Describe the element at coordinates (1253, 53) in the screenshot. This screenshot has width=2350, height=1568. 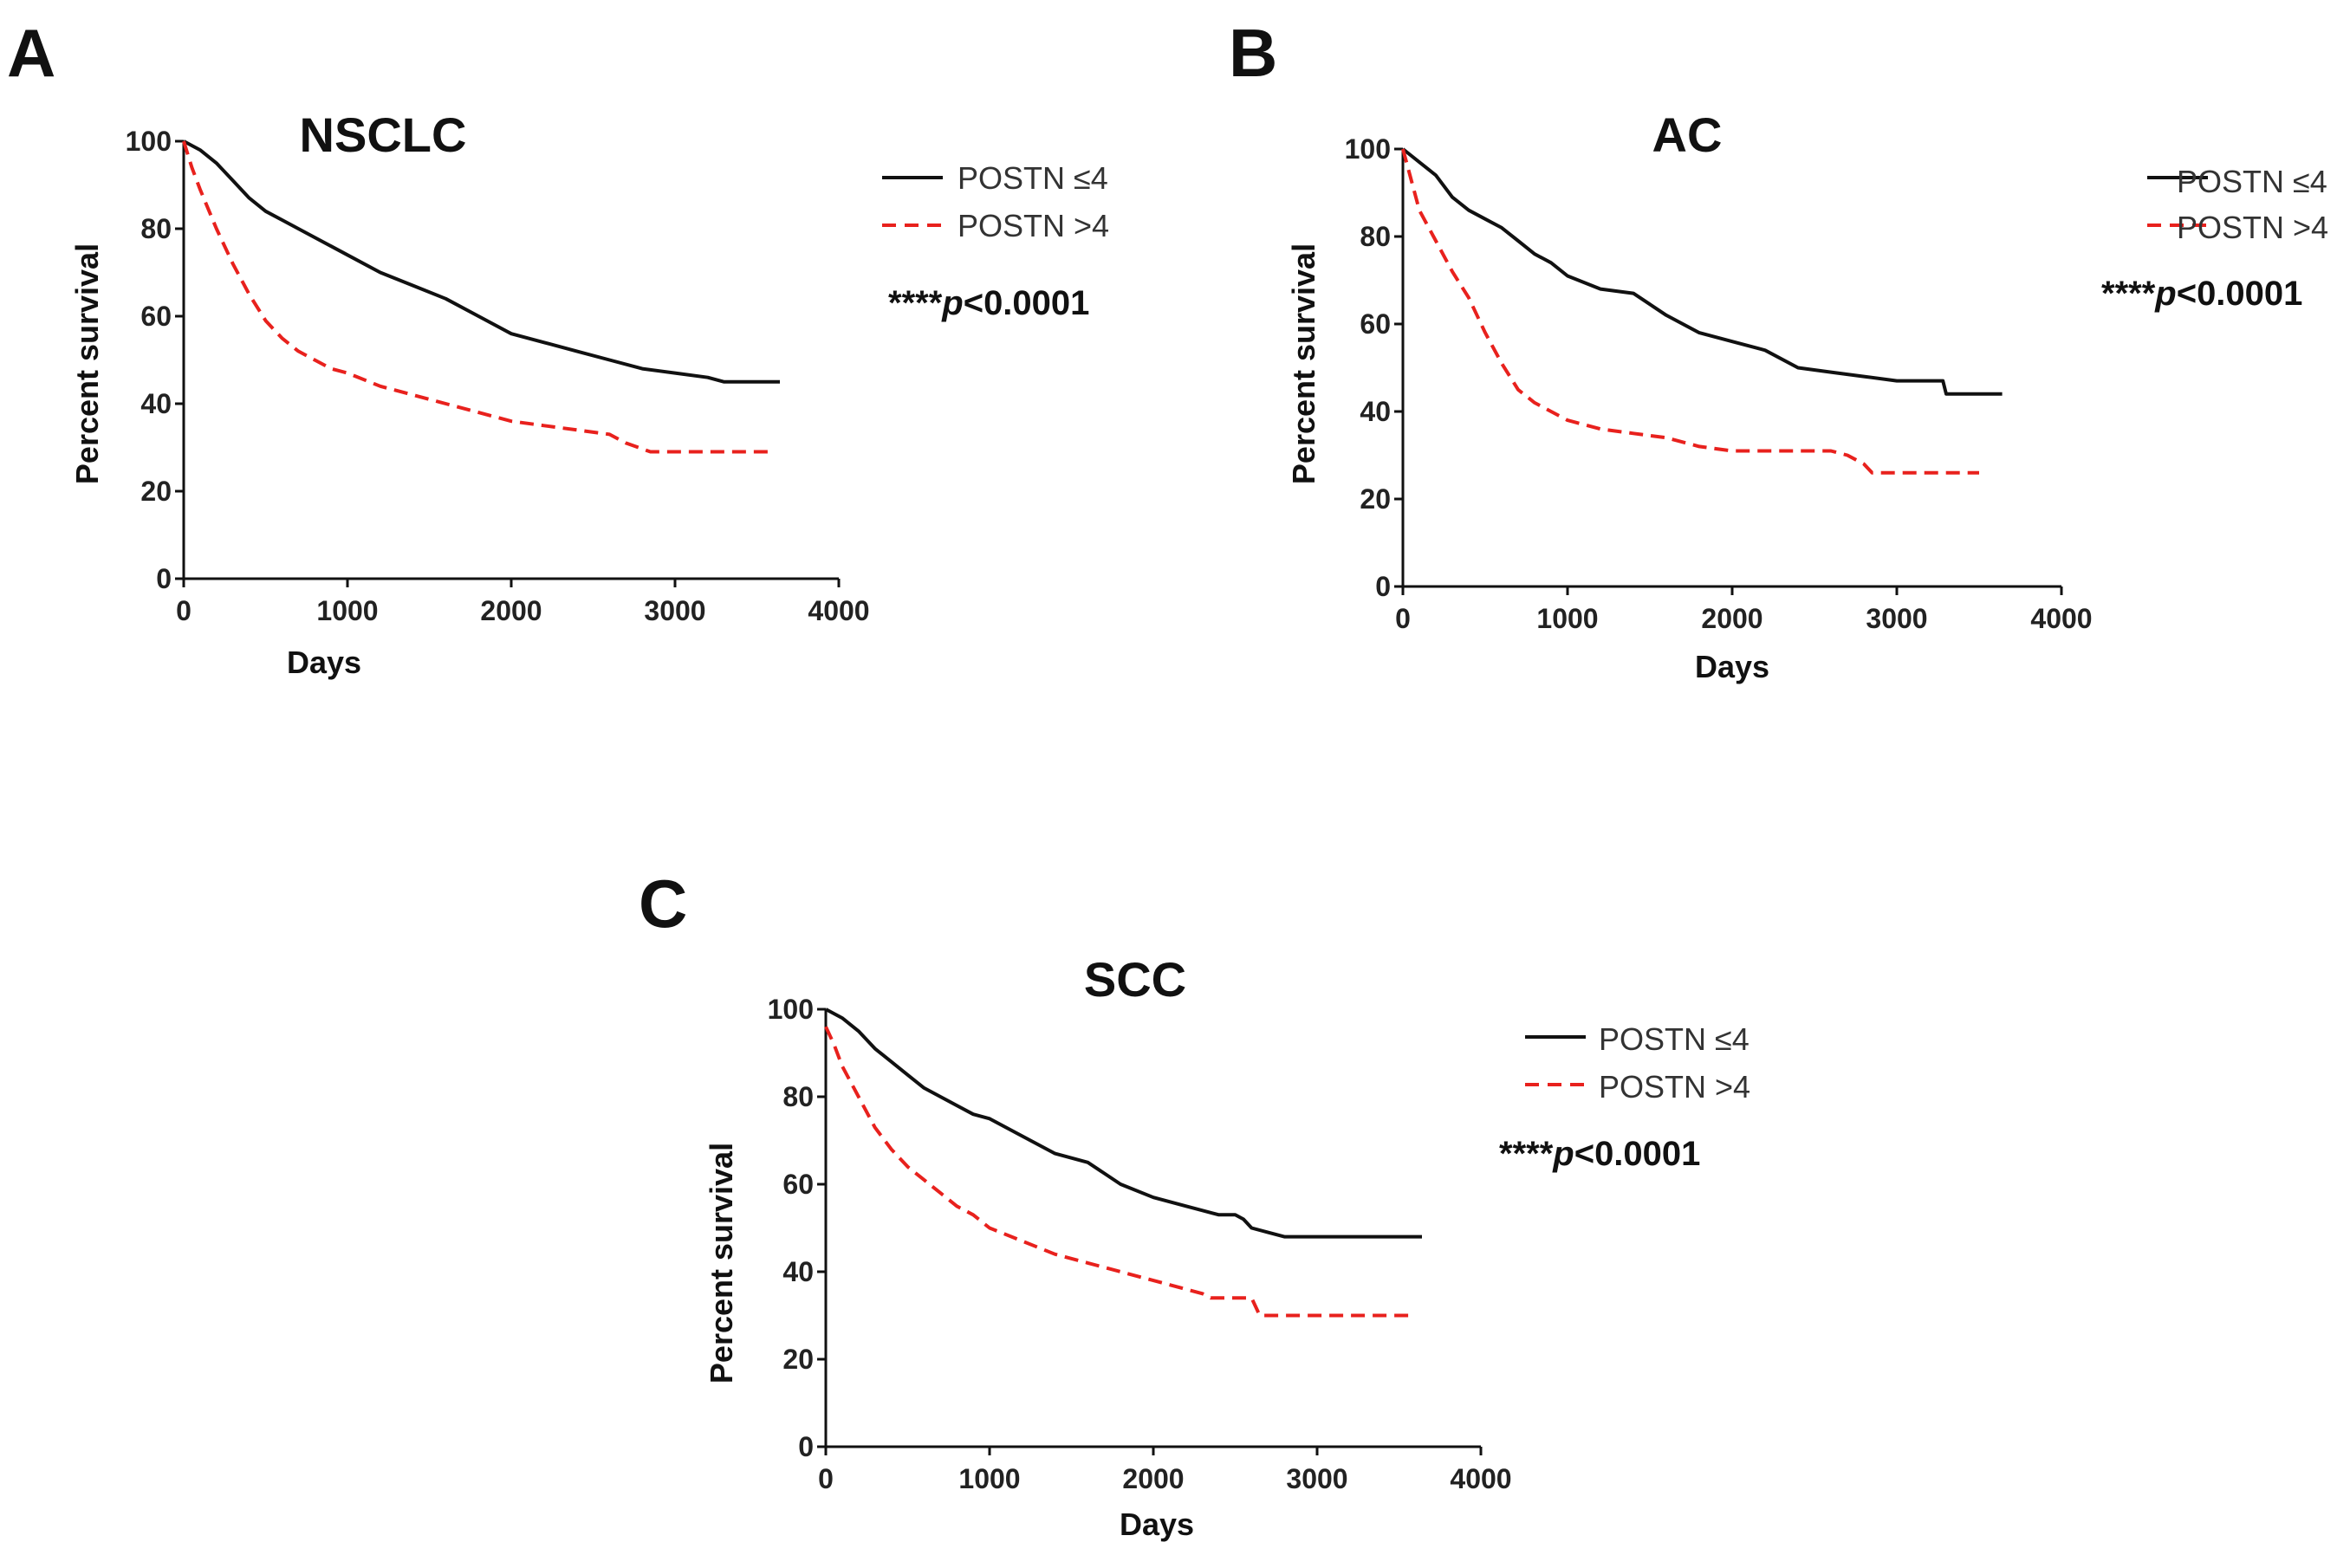
I see `panel-letter: B` at that location.